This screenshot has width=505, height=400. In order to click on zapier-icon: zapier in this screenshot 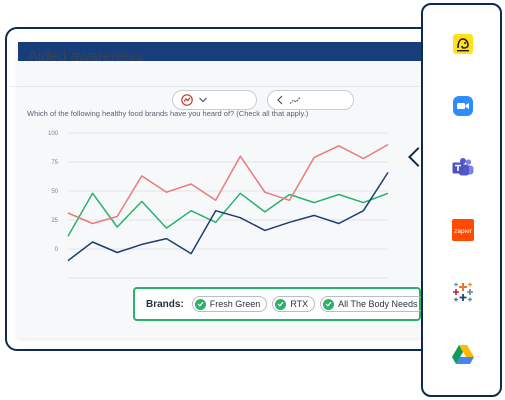, I will do `click(463, 230)`.